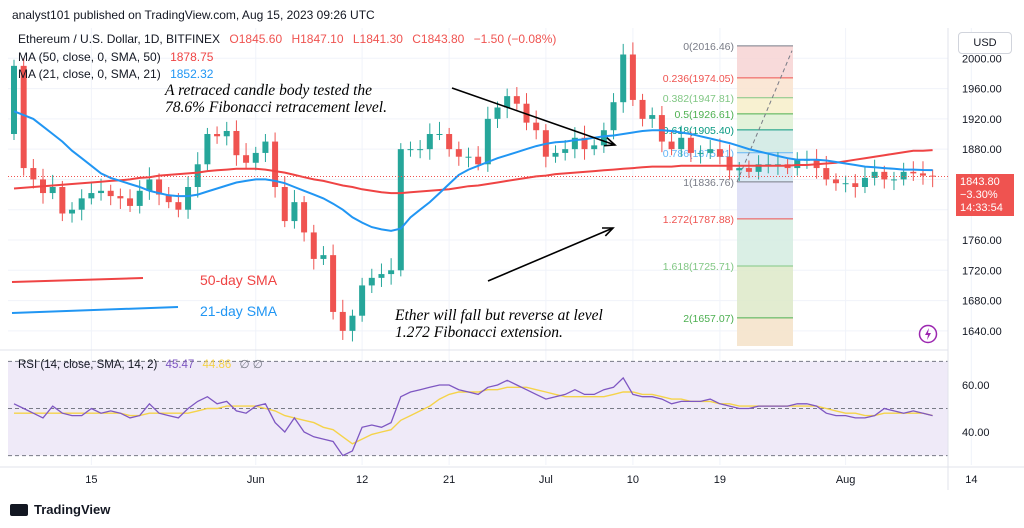  What do you see at coordinates (980, 182) in the screenshot?
I see `last-price: 1843.80` at bounding box center [980, 182].